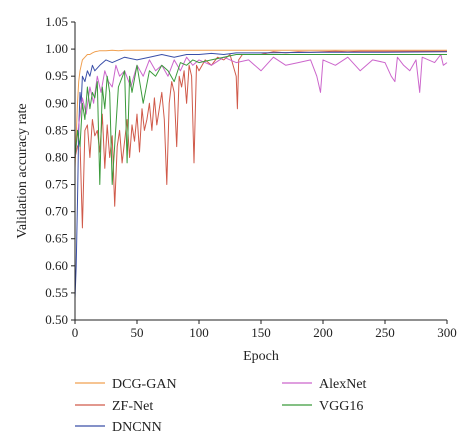  Describe the element at coordinates (221, 406) in the screenshot. I see `legend: DCG-GAN ZF-Net DNCNN AlexNet VGG16` at that location.